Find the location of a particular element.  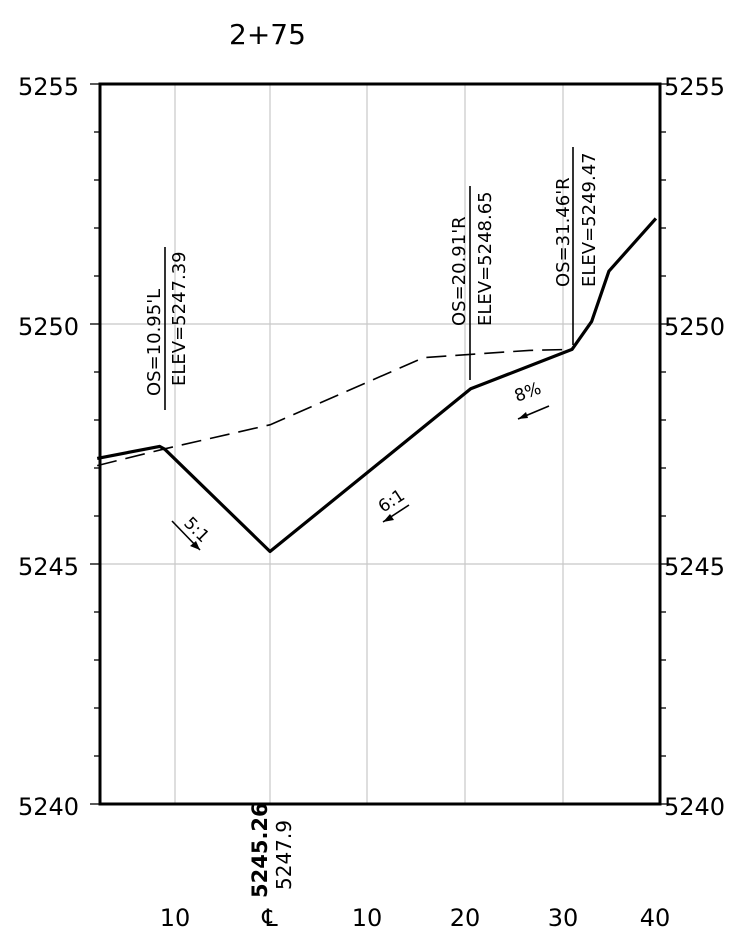

left-elevation-labels: 5255 5250 5245 5240 is located at coordinates (48, 447).